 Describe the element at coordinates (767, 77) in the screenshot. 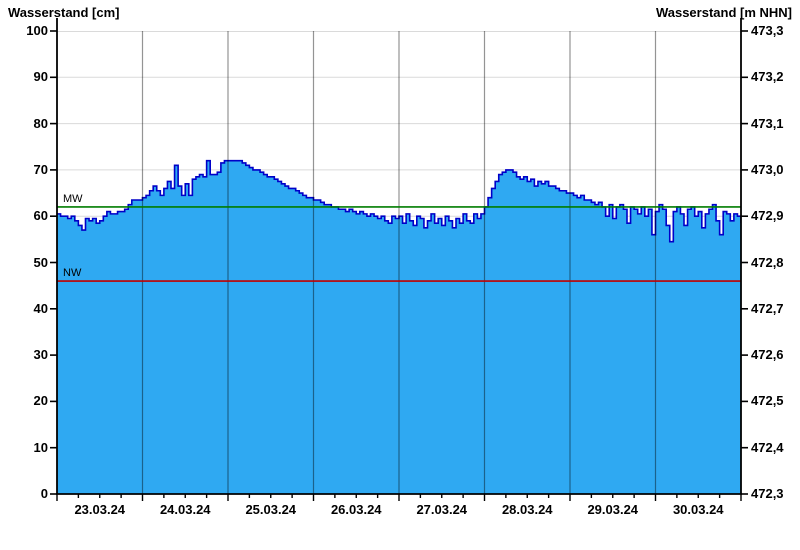

I see `right-axis-tick-473-2: 473,2` at that location.